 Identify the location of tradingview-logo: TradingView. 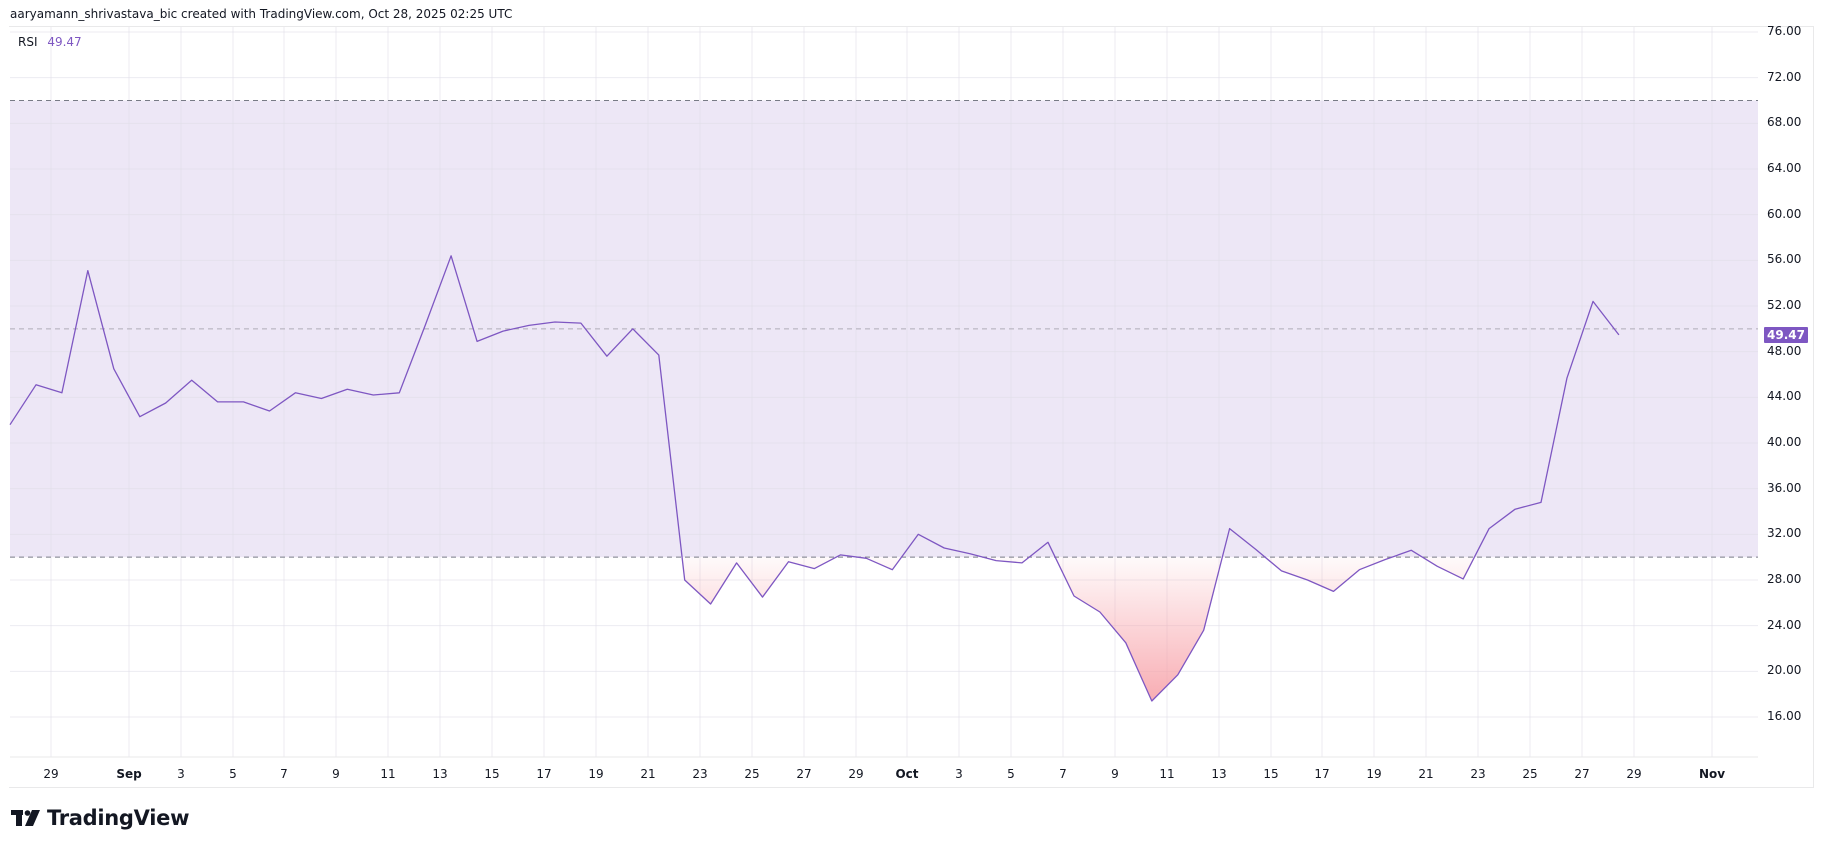
(100, 818).